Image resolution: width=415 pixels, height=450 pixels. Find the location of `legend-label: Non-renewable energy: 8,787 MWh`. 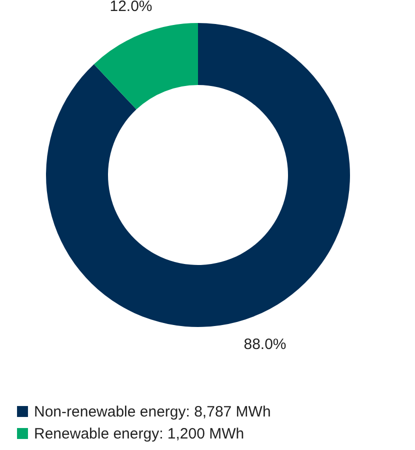

legend-label: Non-renewable energy: 8,787 MWh is located at coordinates (152, 412).